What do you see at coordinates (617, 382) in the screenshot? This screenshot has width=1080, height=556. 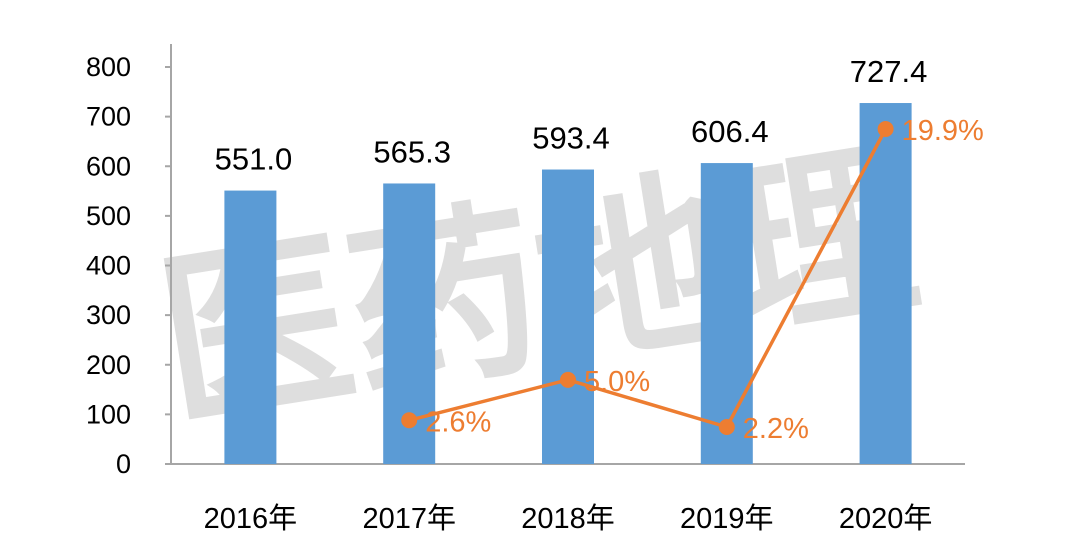 I see `growth-value-label: 5.0%` at bounding box center [617, 382].